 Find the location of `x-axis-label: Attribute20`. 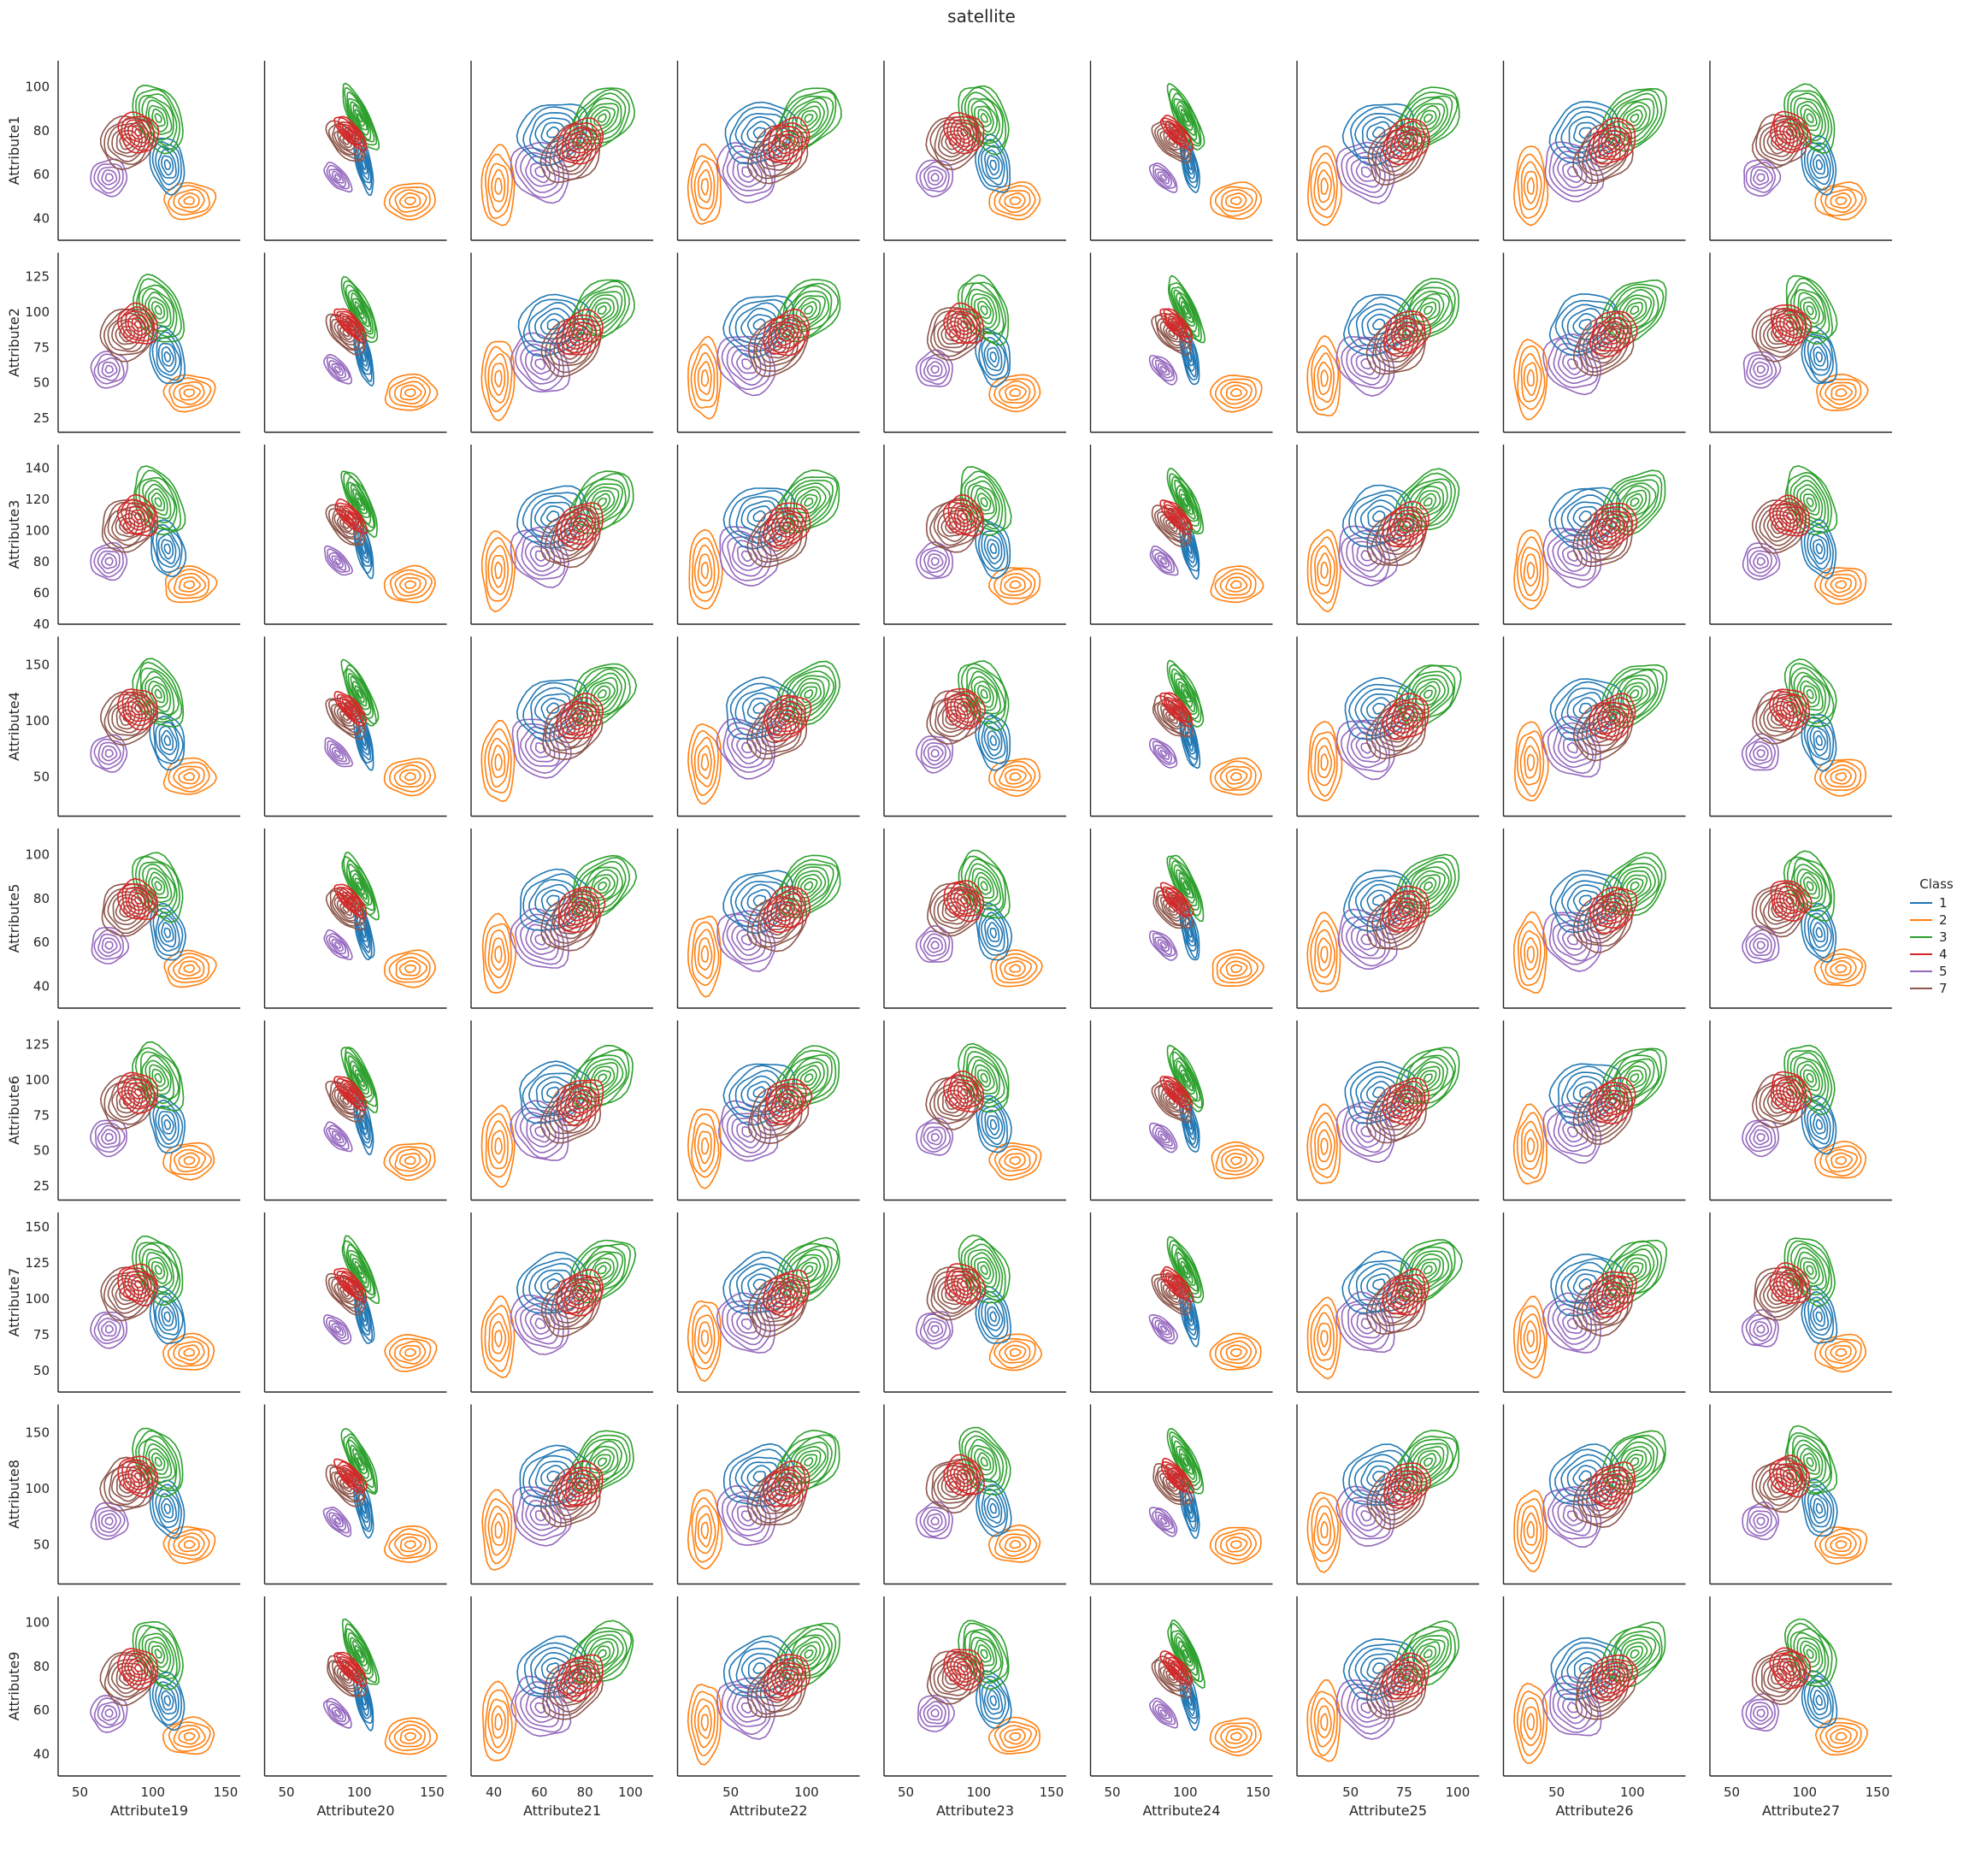

x-axis-label: Attribute20 is located at coordinates (355, 1810).